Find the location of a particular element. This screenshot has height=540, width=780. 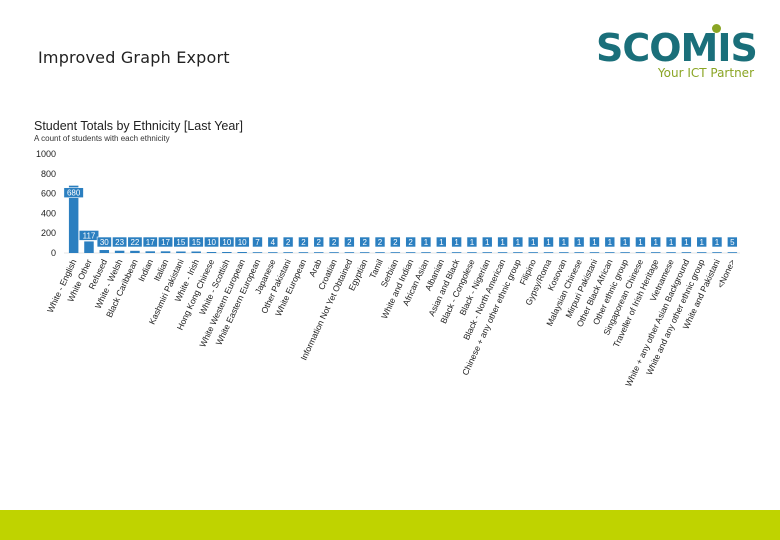

y-tick-label: 600 is located at coordinates (48, 194).